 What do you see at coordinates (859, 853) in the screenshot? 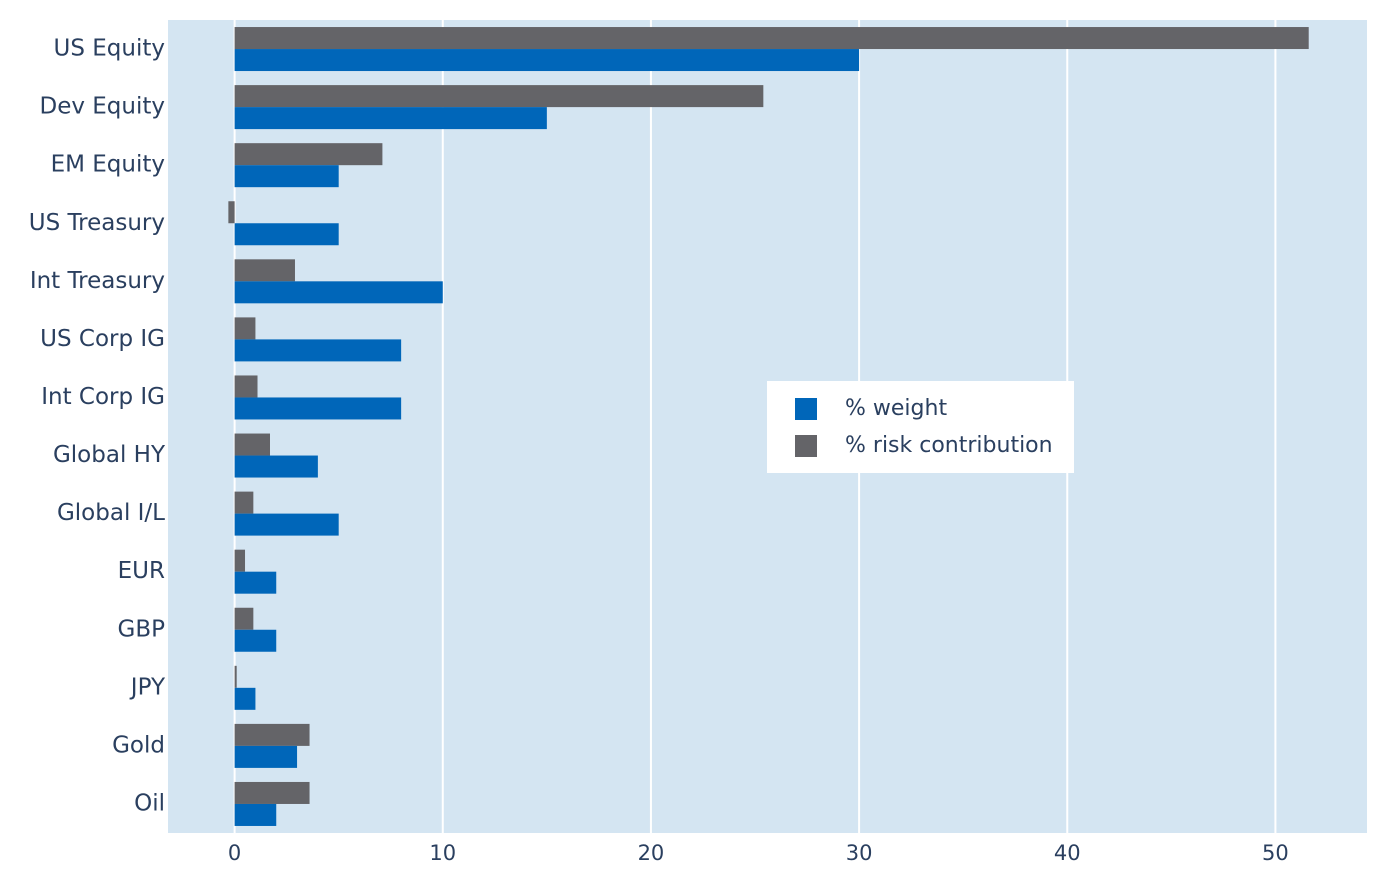
I see `x-tick-label: 30` at bounding box center [859, 853].